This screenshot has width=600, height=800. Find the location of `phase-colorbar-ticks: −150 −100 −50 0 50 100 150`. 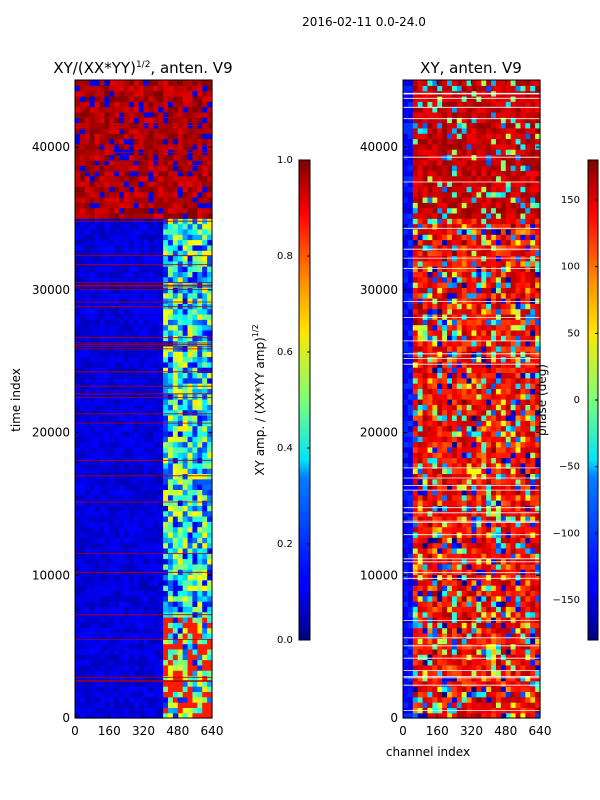

phase-colorbar-ticks: −150 −100 −50 0 50 100 150 is located at coordinates (575, 400).